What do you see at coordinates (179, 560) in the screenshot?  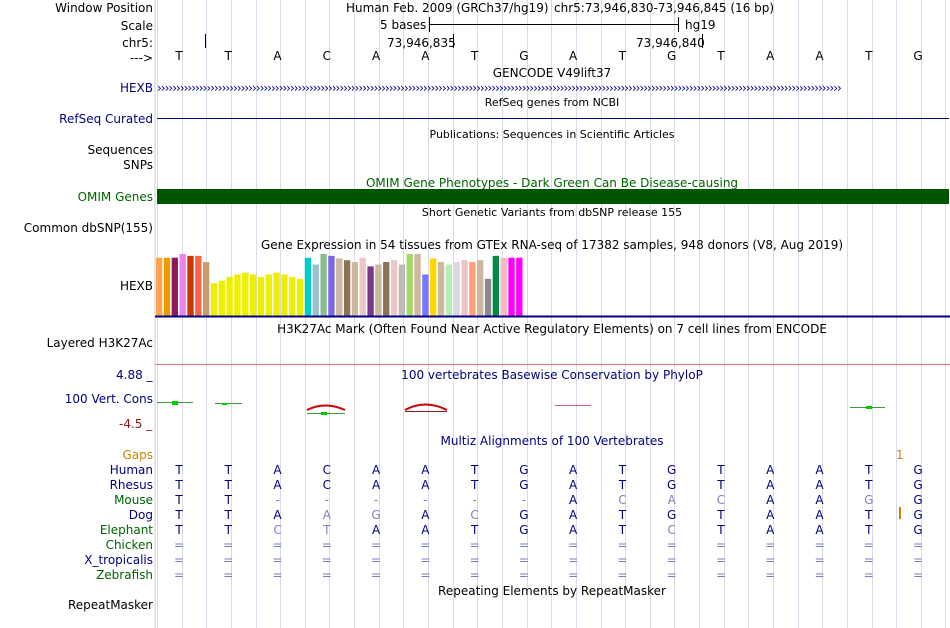 I see `align-x_tropicalis-0: =` at bounding box center [179, 560].